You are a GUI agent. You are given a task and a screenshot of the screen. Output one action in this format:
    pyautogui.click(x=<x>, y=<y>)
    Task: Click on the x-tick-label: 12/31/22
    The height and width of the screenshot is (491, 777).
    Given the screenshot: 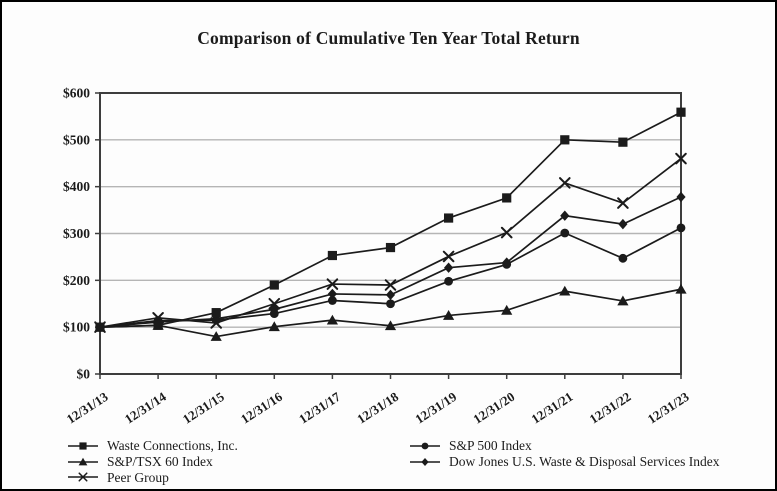 What is the action you would take?
    pyautogui.click(x=610, y=408)
    